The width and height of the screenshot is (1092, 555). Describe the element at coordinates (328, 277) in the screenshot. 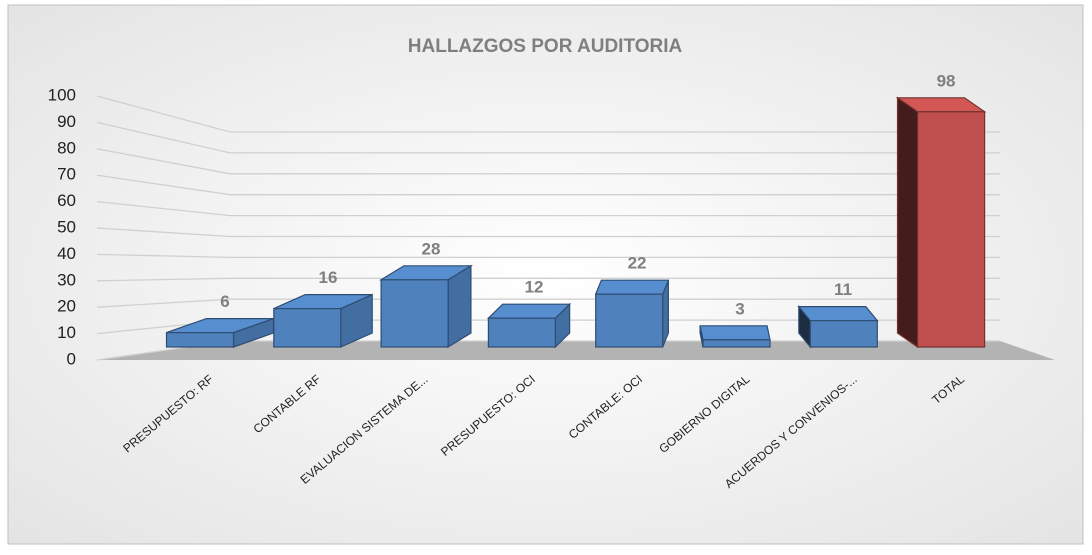

I see `value-label: 16` at that location.